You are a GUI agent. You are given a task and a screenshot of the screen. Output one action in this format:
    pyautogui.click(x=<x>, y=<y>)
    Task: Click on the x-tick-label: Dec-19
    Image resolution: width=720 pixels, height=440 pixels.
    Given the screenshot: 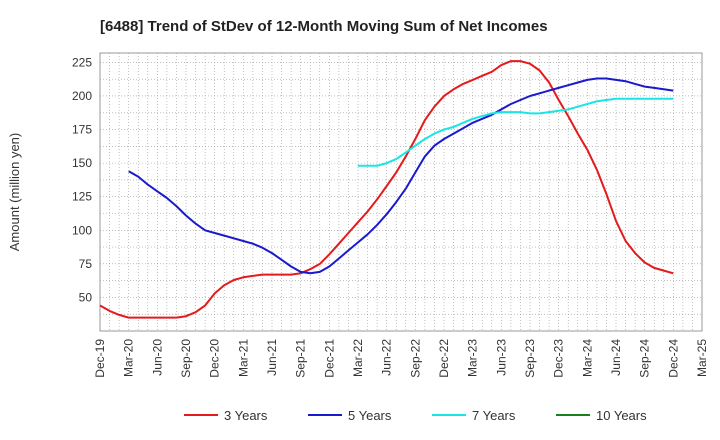 What is the action you would take?
    pyautogui.click(x=100, y=358)
    